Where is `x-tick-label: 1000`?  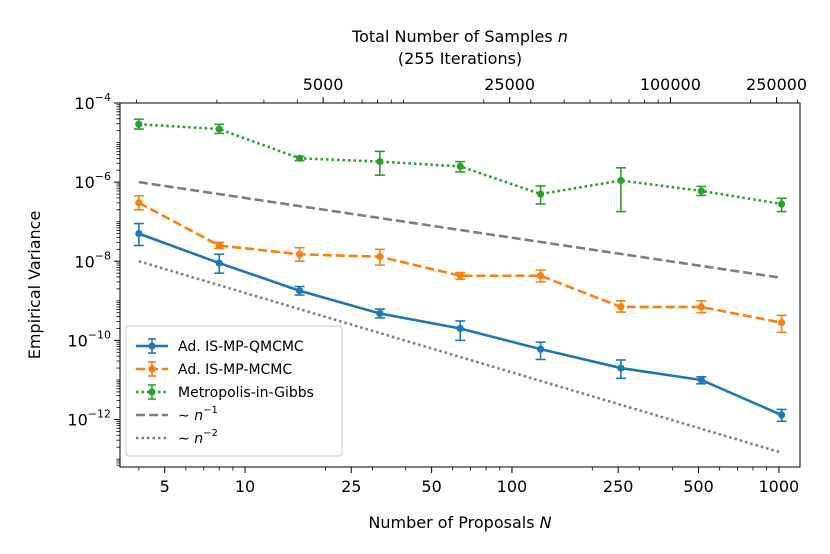
x-tick-label: 1000 is located at coordinates (779, 486).